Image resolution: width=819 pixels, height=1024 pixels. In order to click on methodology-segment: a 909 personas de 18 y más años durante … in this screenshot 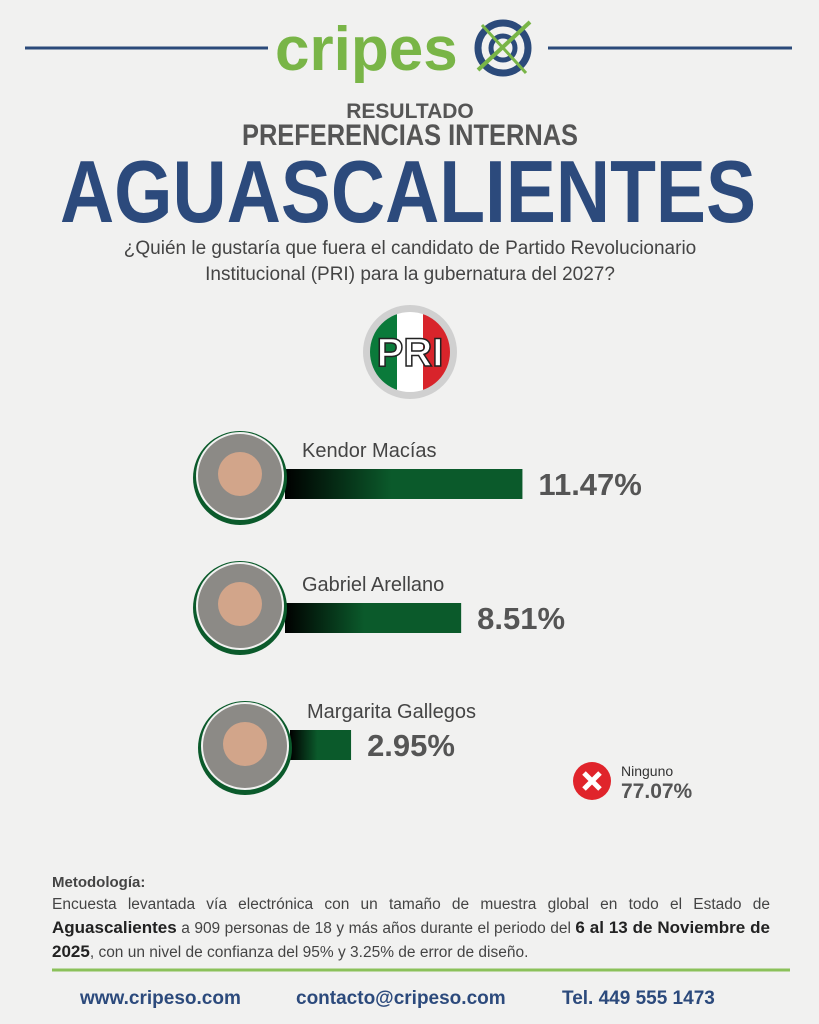, I will do `click(376, 928)`.